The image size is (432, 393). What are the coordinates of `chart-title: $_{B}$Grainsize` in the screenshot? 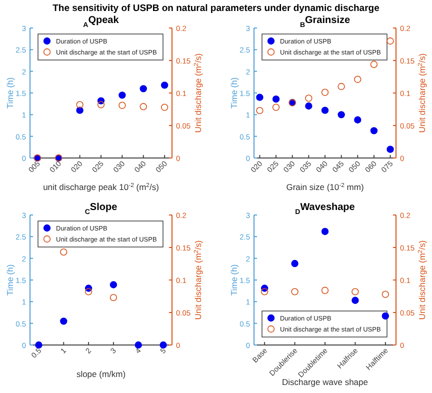 It's located at (325, 21).